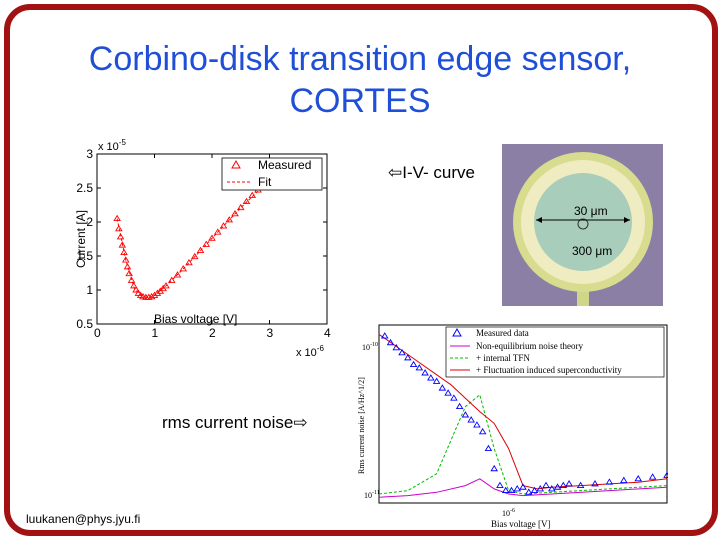 Image resolution: width=720 pixels, height=540 pixels. What do you see at coordinates (360, 101) in the screenshot?
I see `title-line-2: CORTES` at bounding box center [360, 101].